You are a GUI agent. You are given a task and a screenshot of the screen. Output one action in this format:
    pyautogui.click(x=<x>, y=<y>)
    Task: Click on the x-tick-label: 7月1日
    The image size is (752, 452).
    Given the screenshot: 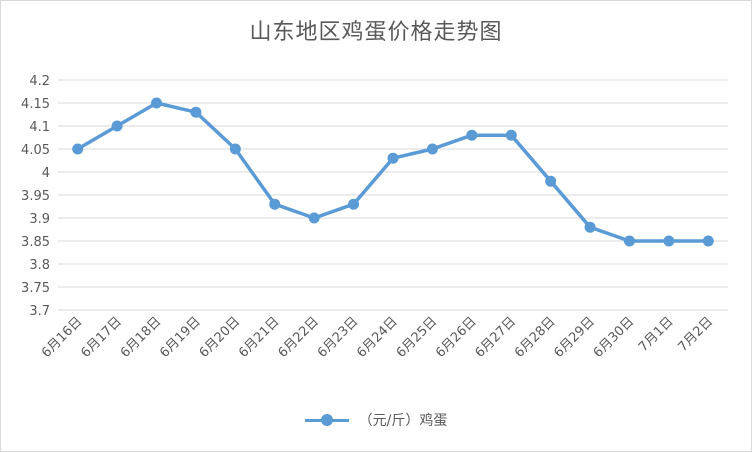 What is the action you would take?
    pyautogui.click(x=656, y=334)
    